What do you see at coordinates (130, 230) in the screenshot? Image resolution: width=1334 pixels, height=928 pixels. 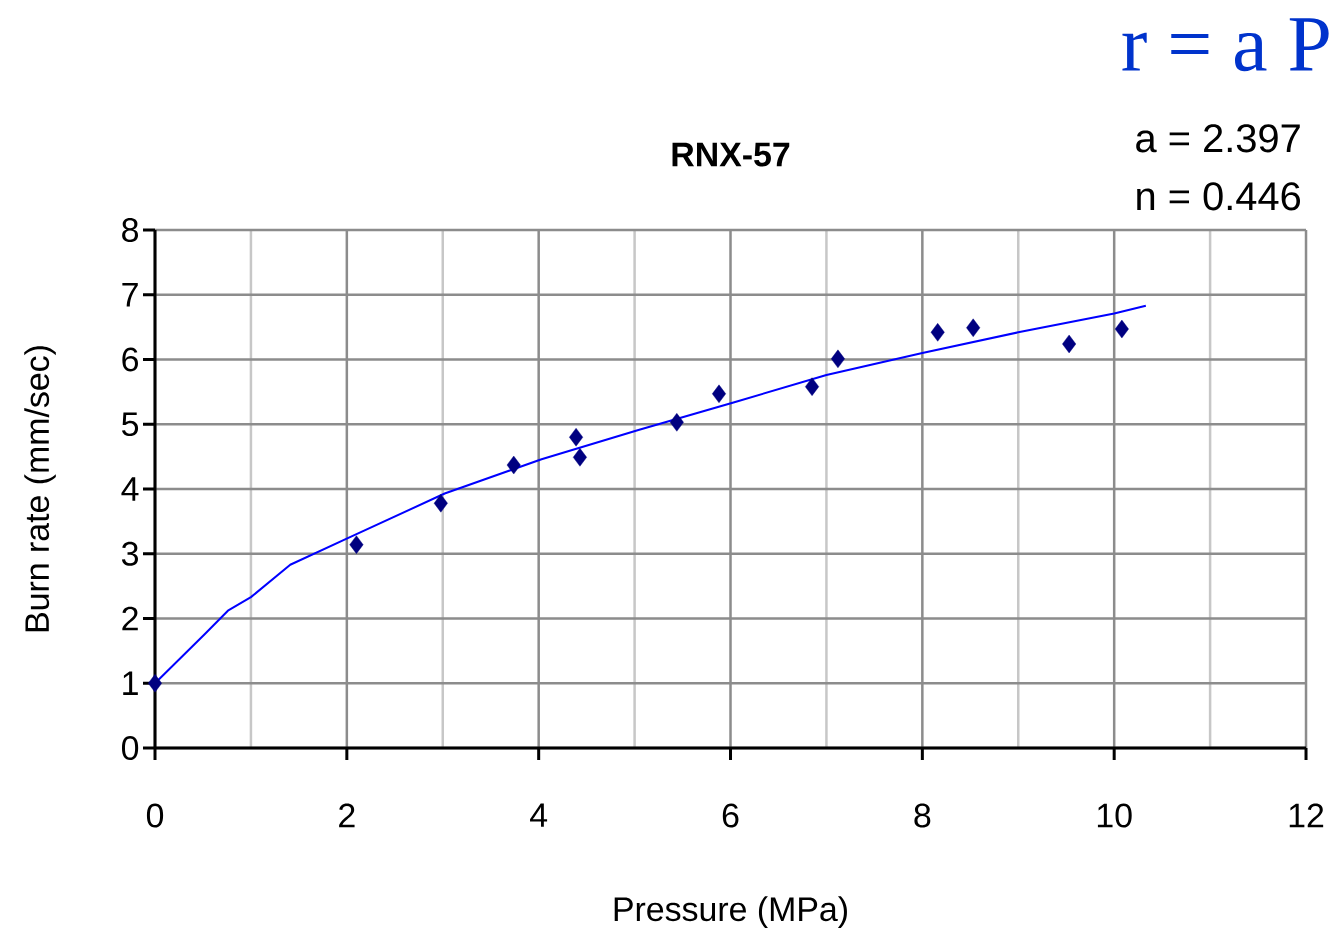 I see `y-tick-label: 8` at bounding box center [130, 230].